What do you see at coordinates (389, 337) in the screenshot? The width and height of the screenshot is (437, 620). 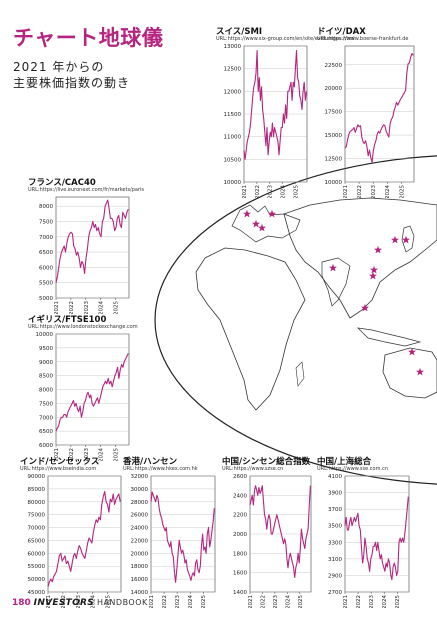 I see `indonesia-outline` at bounding box center [389, 337].